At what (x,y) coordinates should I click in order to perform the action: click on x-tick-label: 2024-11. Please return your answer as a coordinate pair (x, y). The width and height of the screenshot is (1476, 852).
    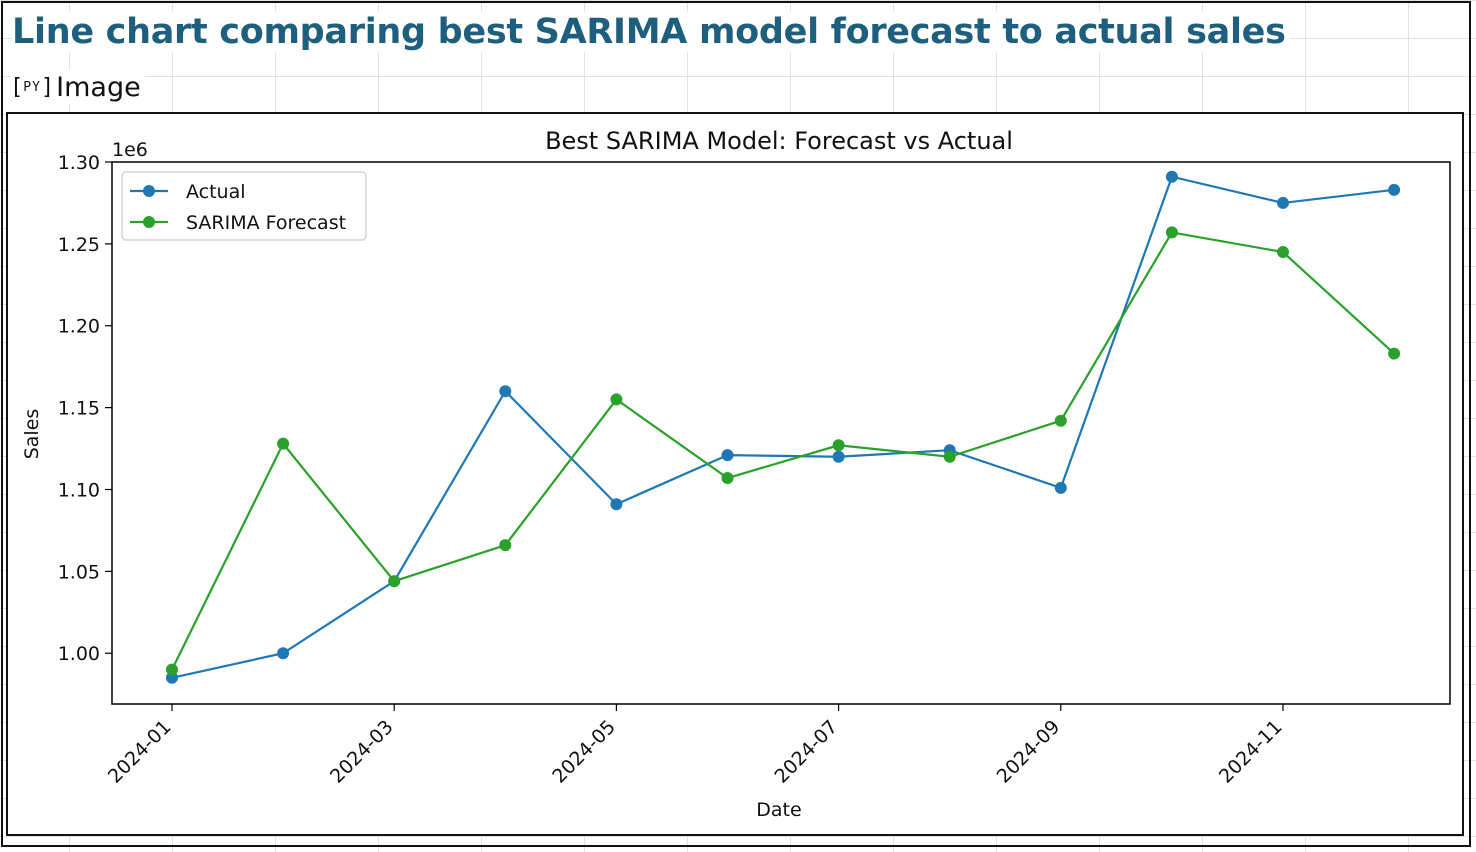
    Looking at the image, I should click on (1251, 752).